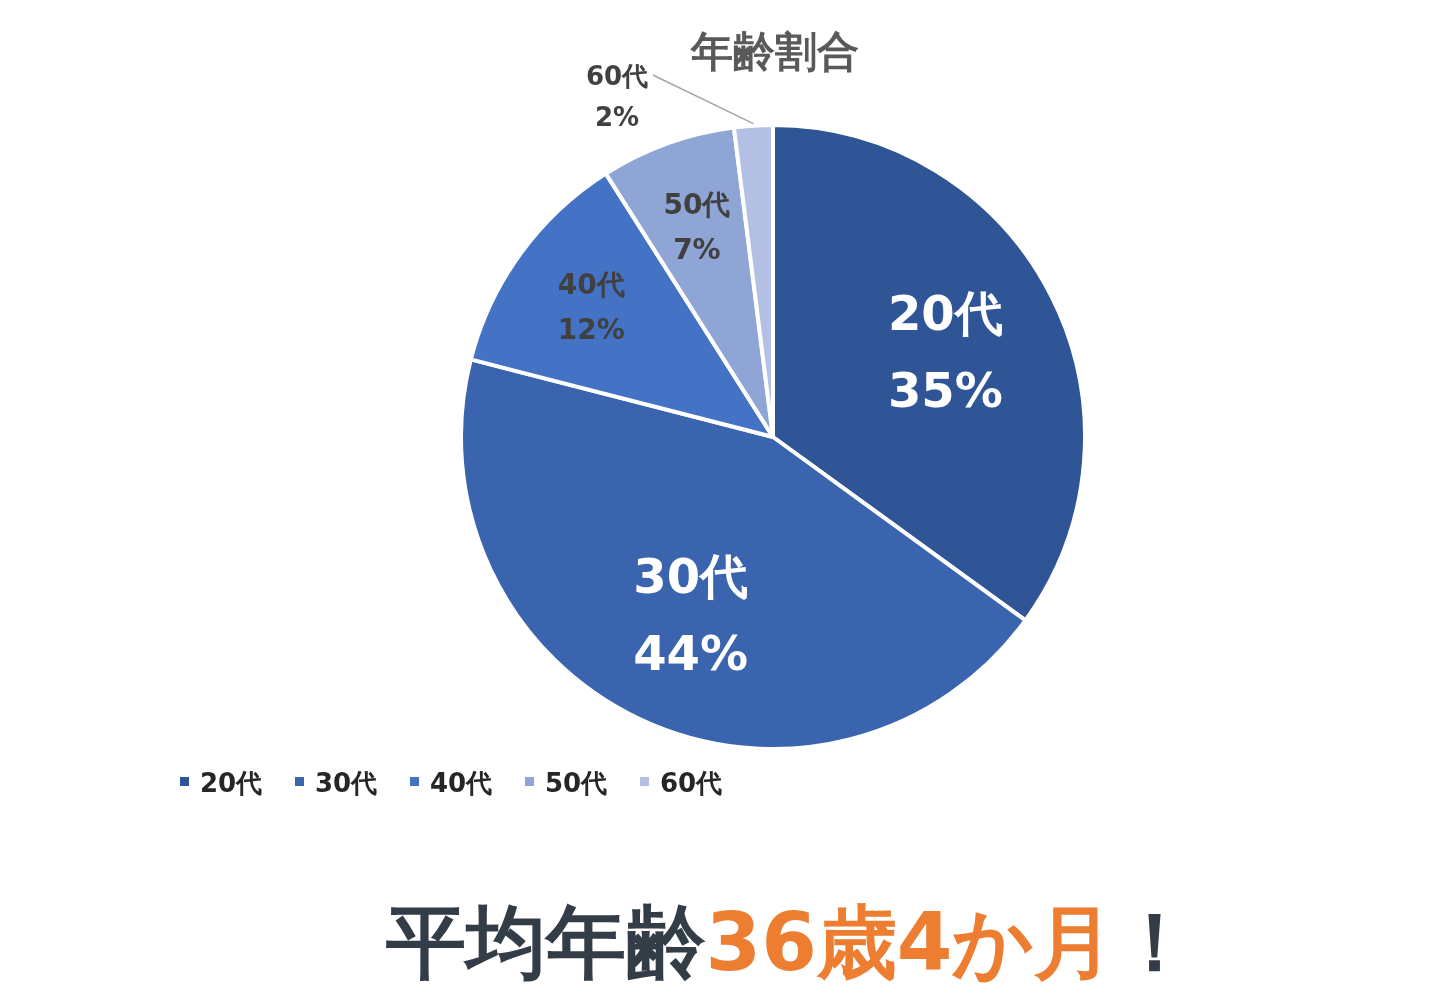 Image resolution: width=1440 pixels, height=994 pixels. What do you see at coordinates (591, 329) in the screenshot?
I see `data-label: 12%` at bounding box center [591, 329].